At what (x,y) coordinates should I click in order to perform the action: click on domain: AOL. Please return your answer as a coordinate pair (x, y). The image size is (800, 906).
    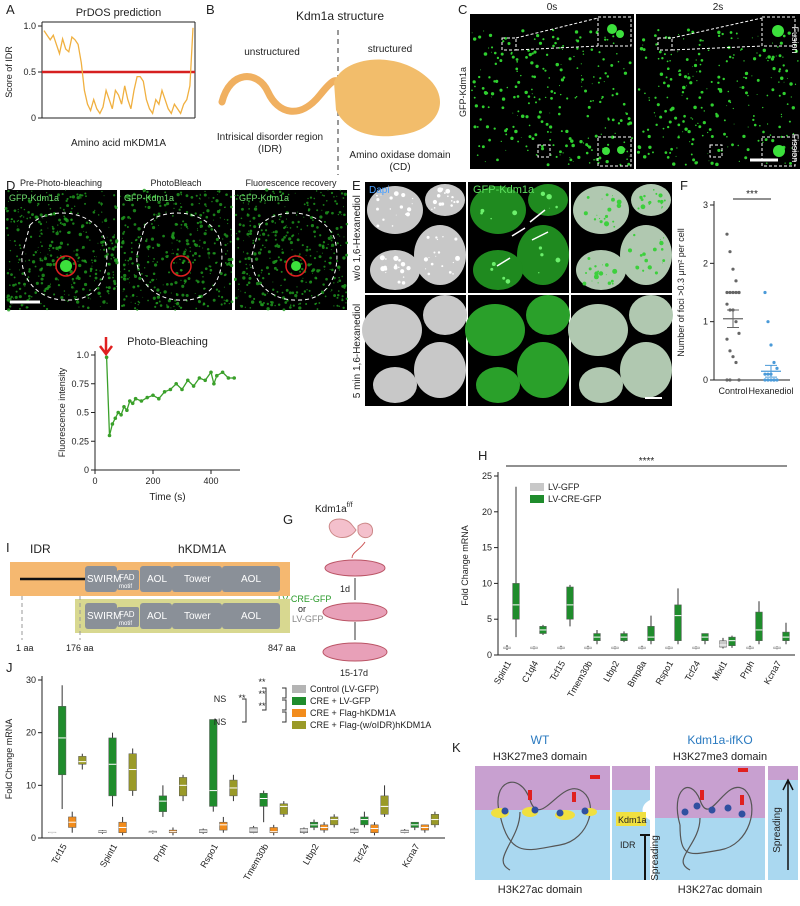
    Looking at the image, I should click on (157, 579).